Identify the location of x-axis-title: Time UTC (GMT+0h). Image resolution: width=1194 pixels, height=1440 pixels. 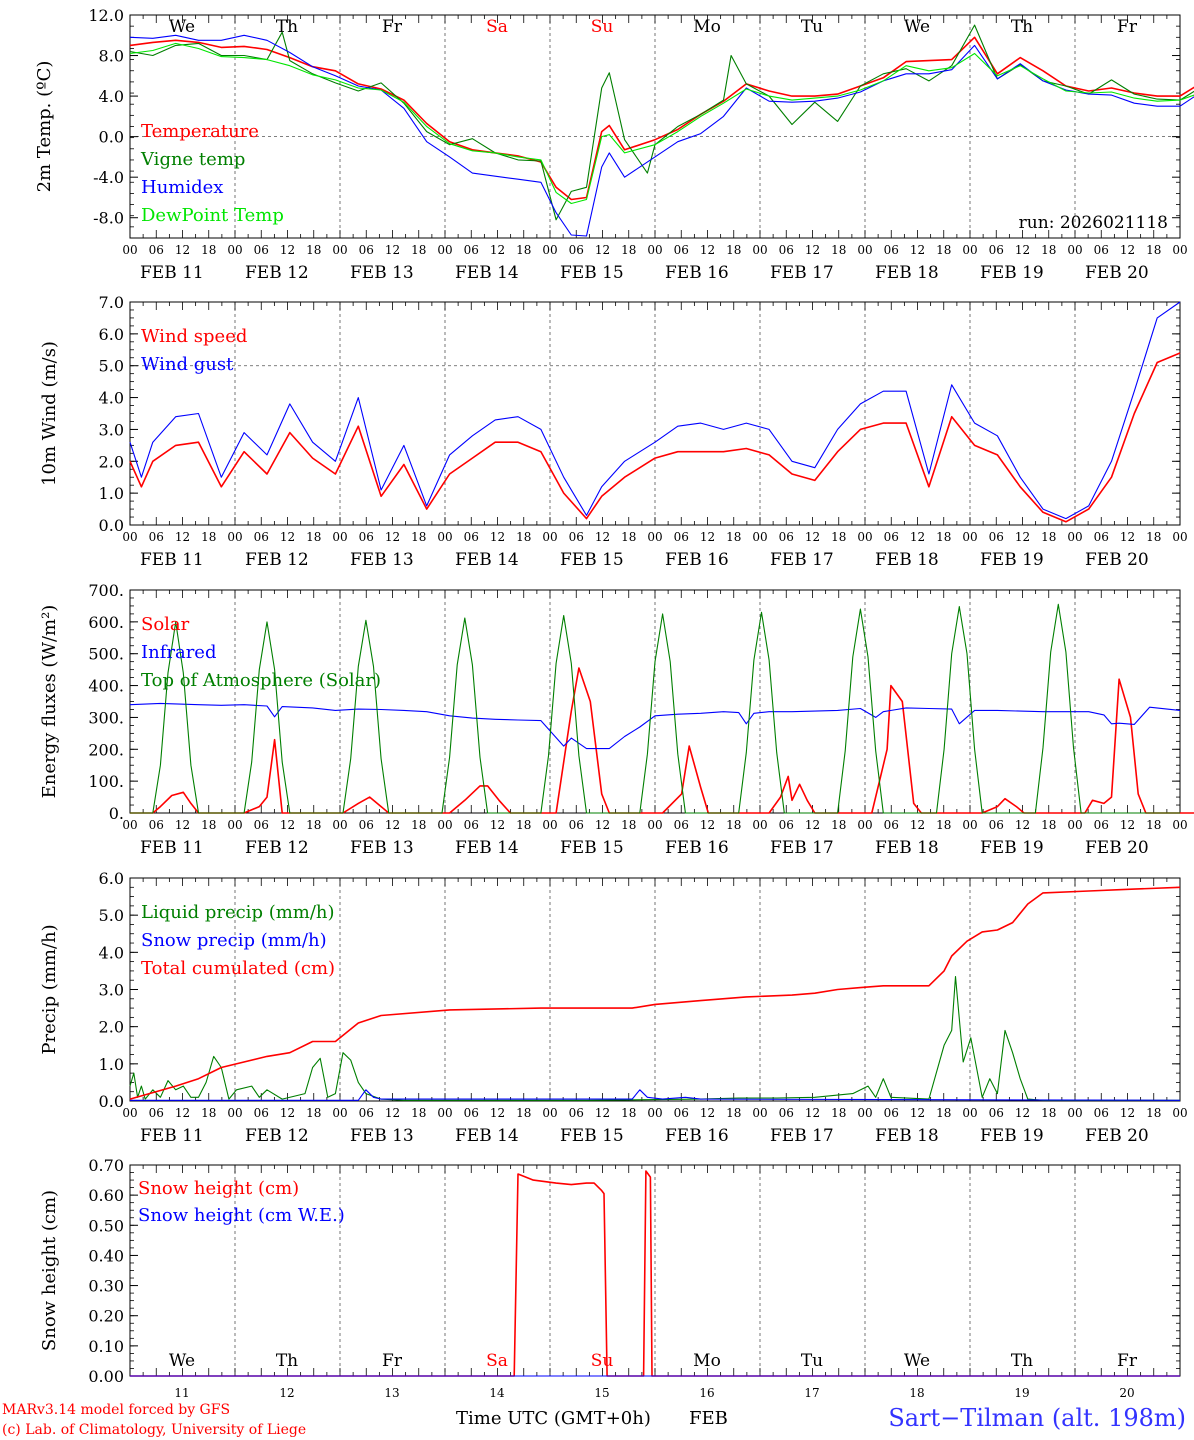
(553, 1418).